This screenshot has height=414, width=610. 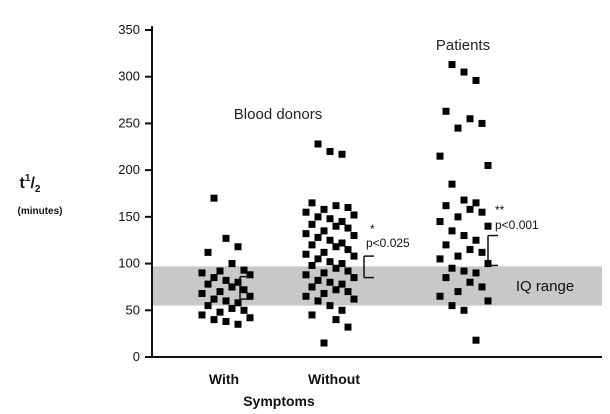 I want to click on annotation-without: p<0.025, so click(x=388, y=243).